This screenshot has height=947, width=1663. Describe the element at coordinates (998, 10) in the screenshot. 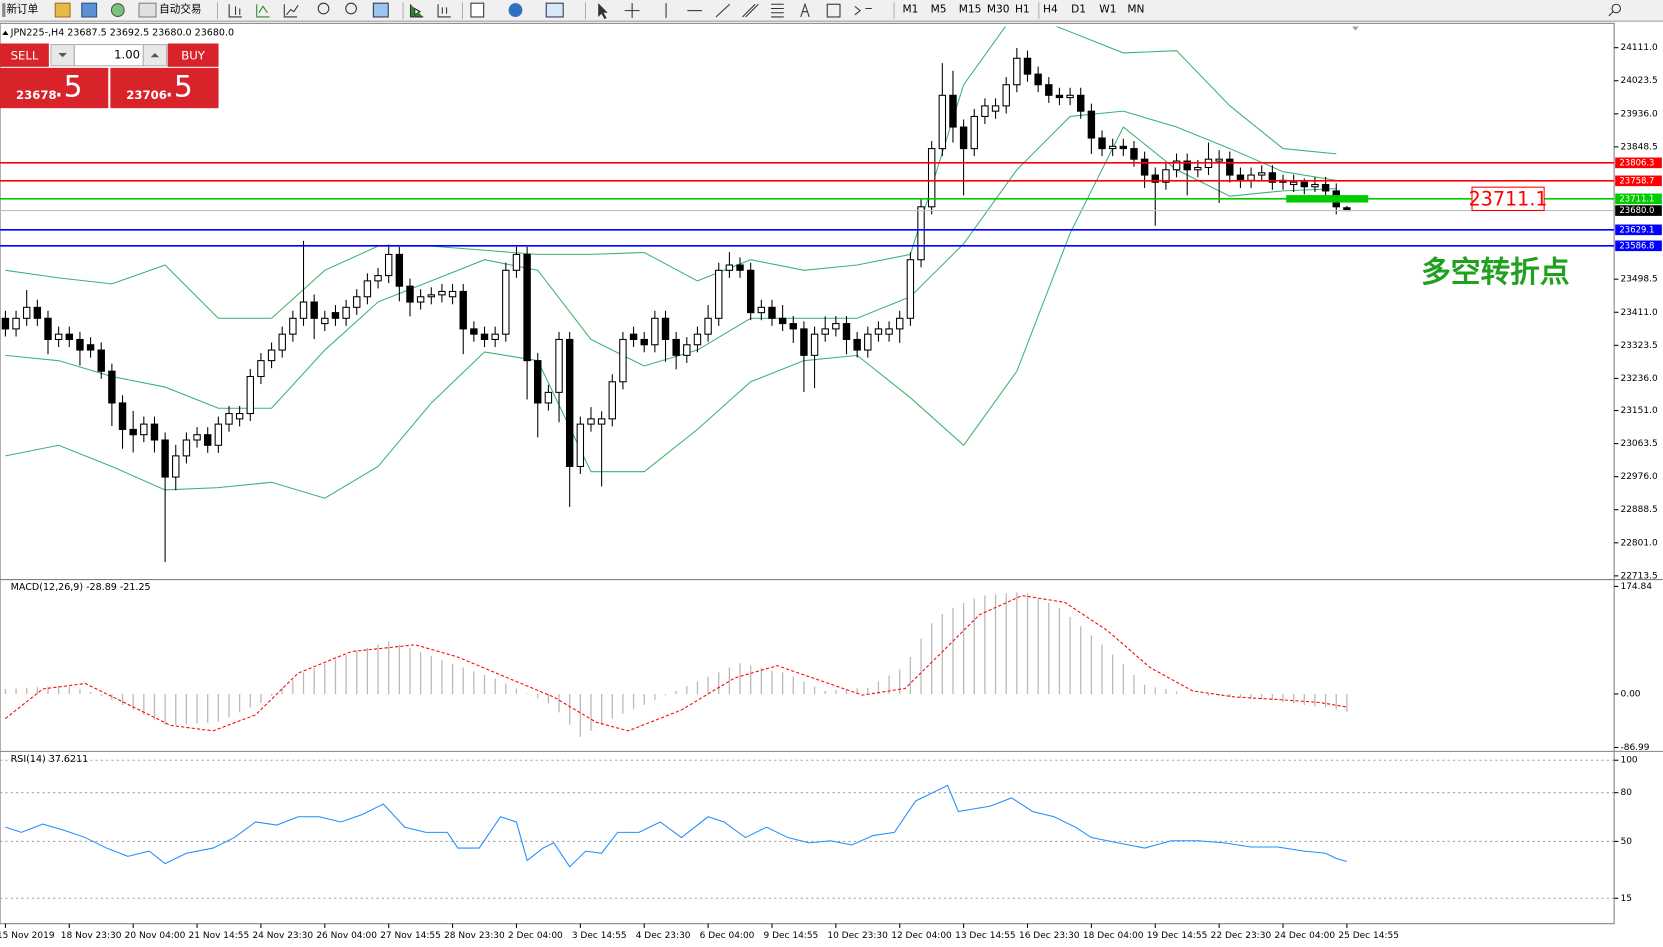

I see `timeframe-button: M30` at that location.